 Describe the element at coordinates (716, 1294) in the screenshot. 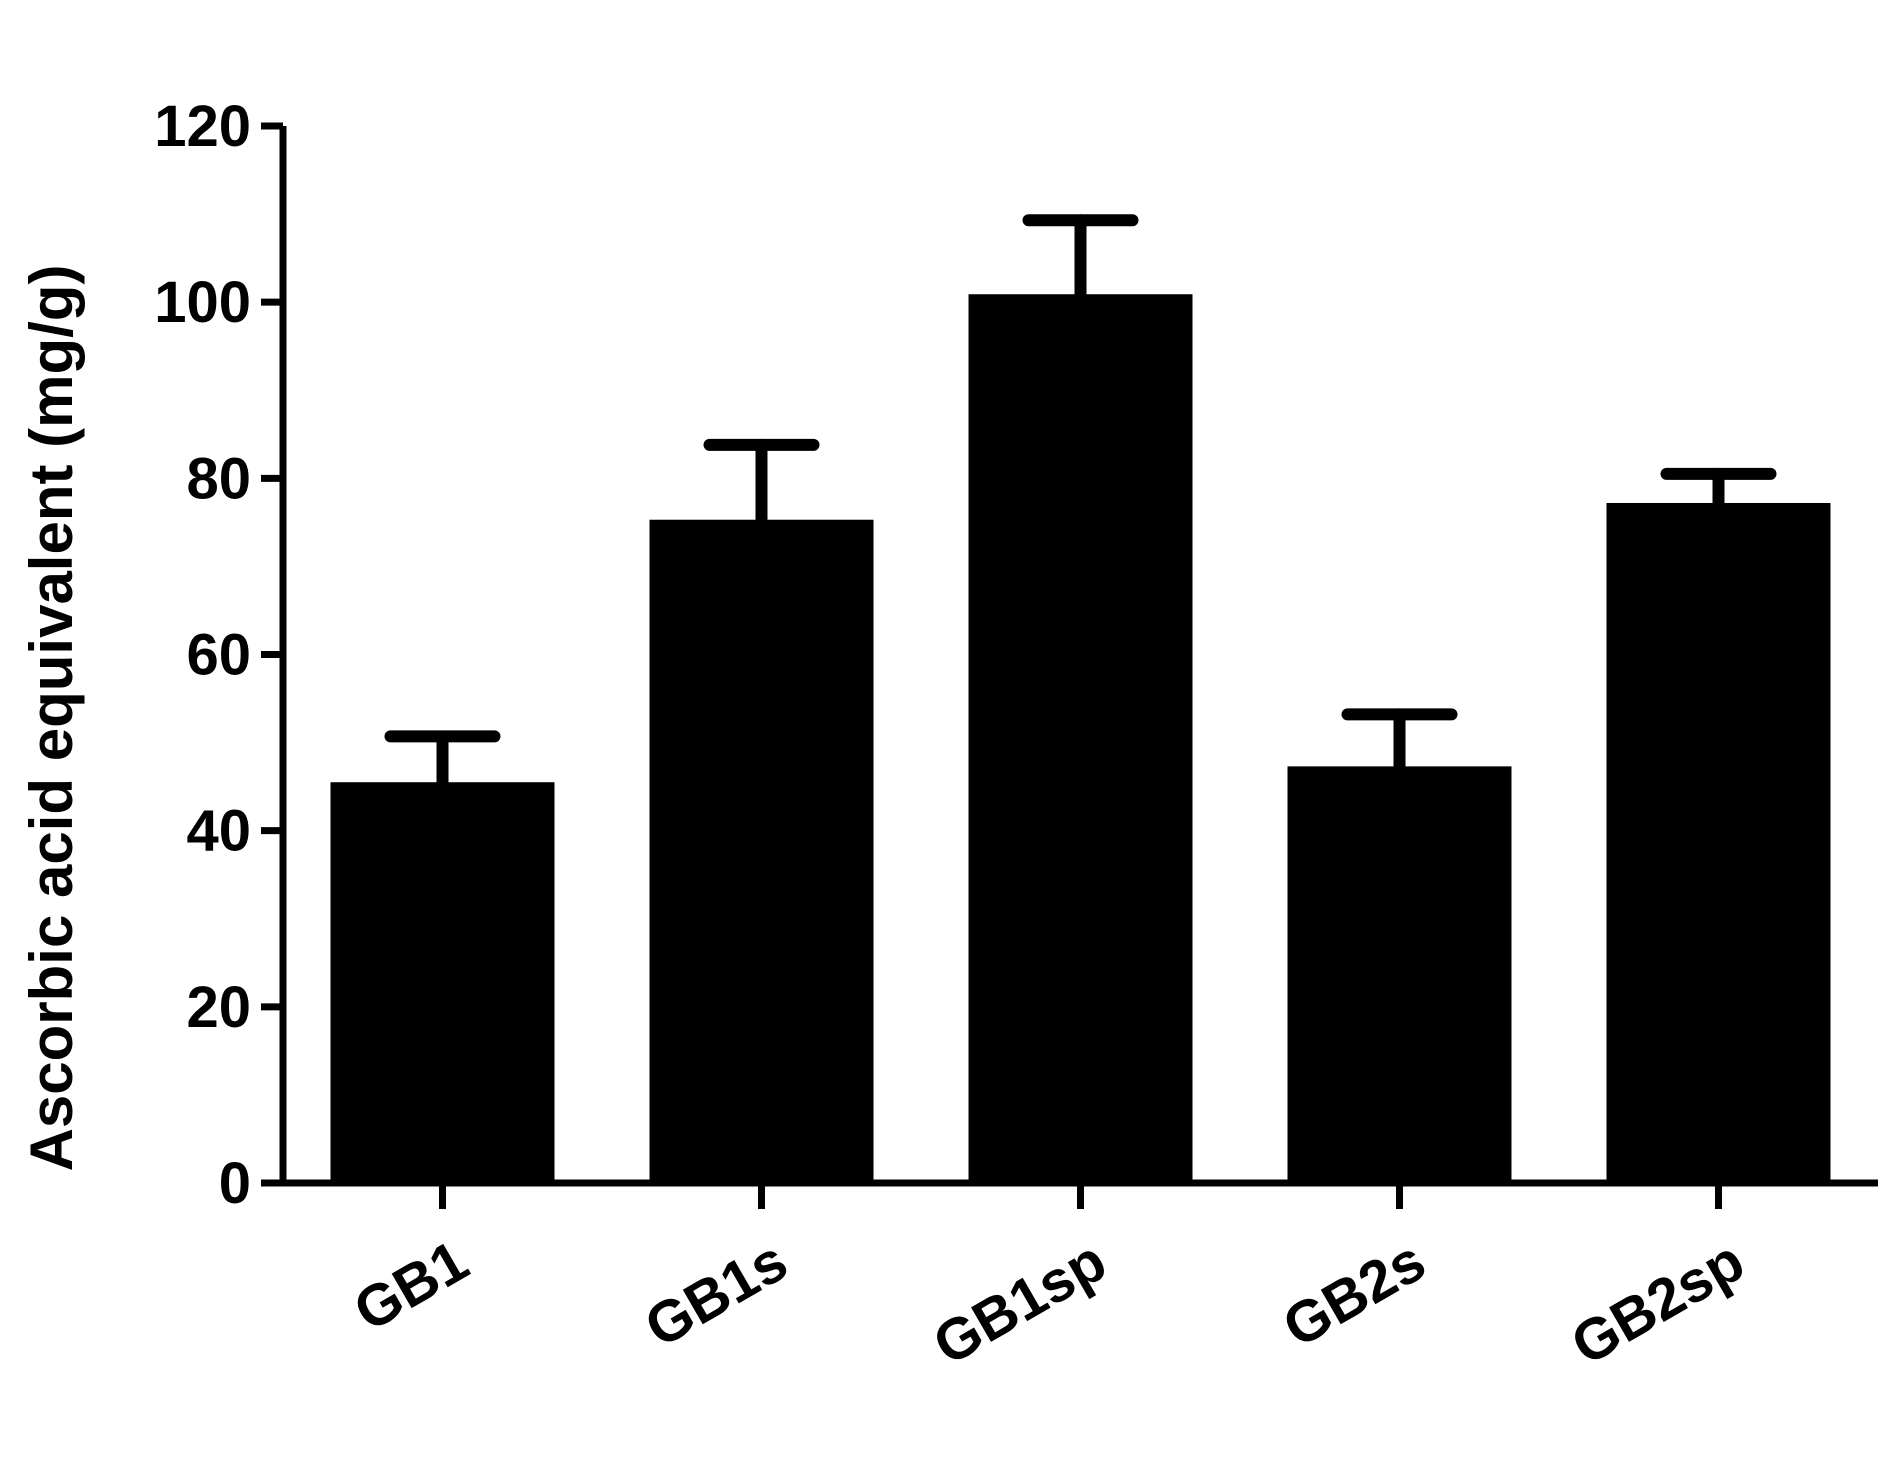

I see `x-tick-label: GB1s` at that location.